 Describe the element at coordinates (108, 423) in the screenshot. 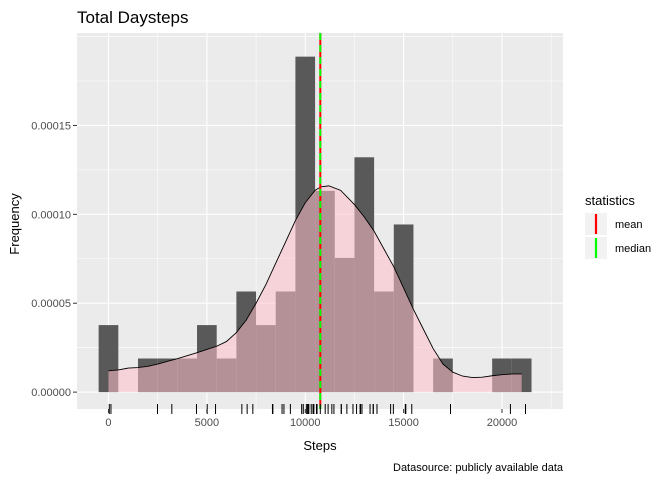

I see `x-tick-label: 0` at that location.